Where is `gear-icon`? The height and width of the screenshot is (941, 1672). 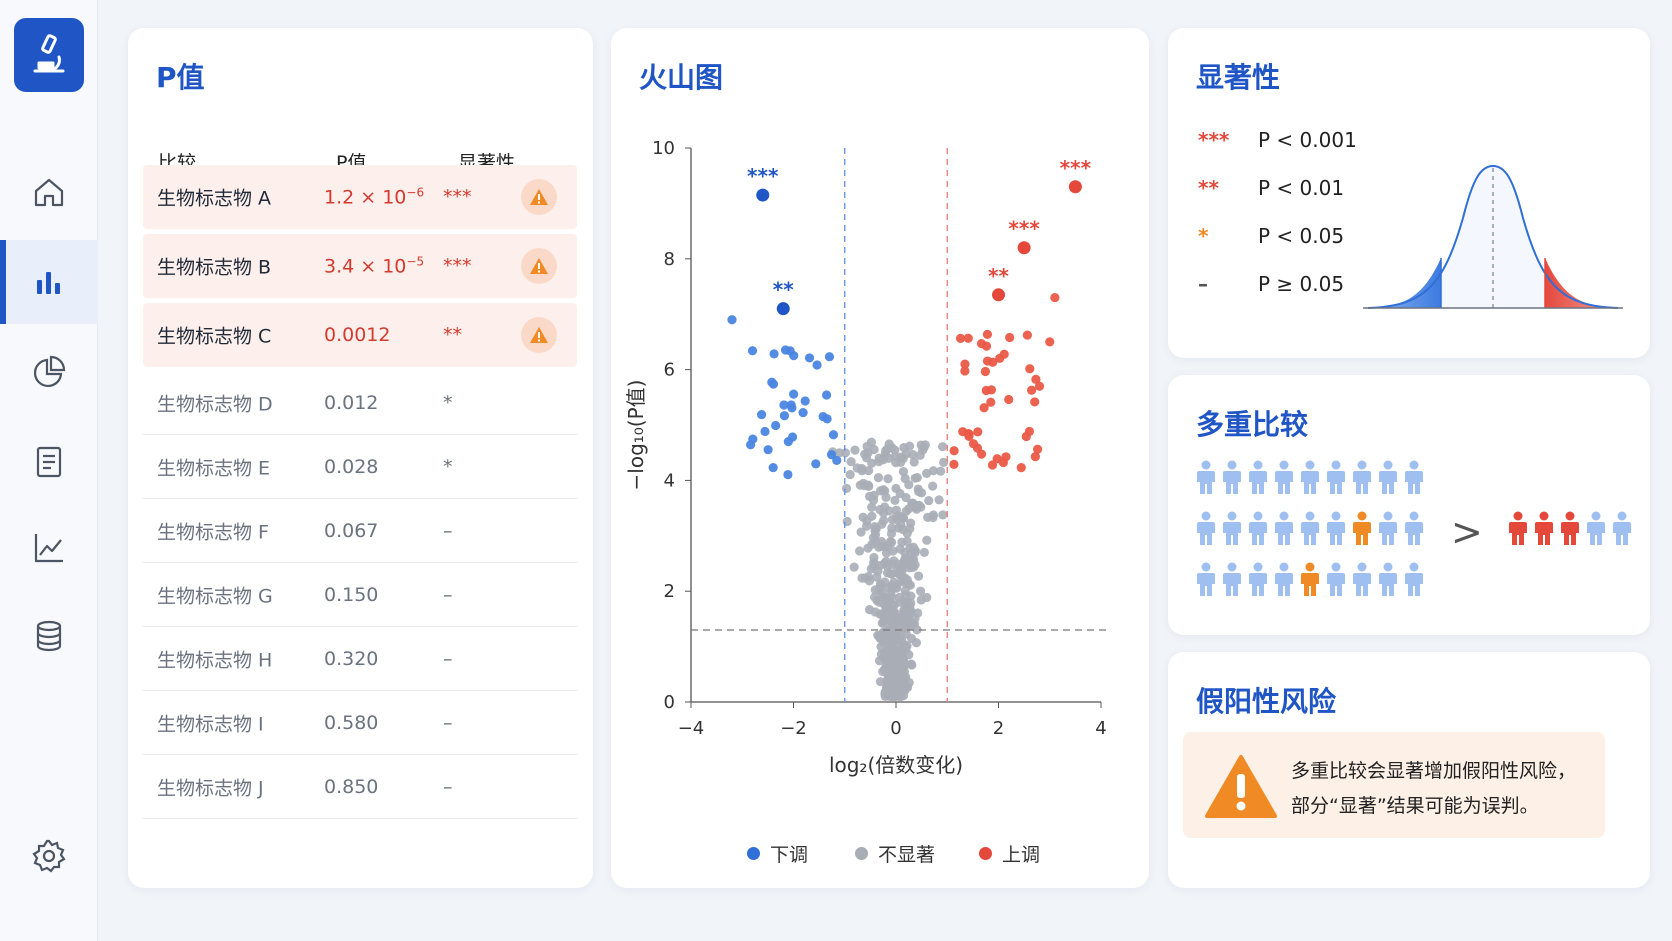 gear-icon is located at coordinates (49, 856).